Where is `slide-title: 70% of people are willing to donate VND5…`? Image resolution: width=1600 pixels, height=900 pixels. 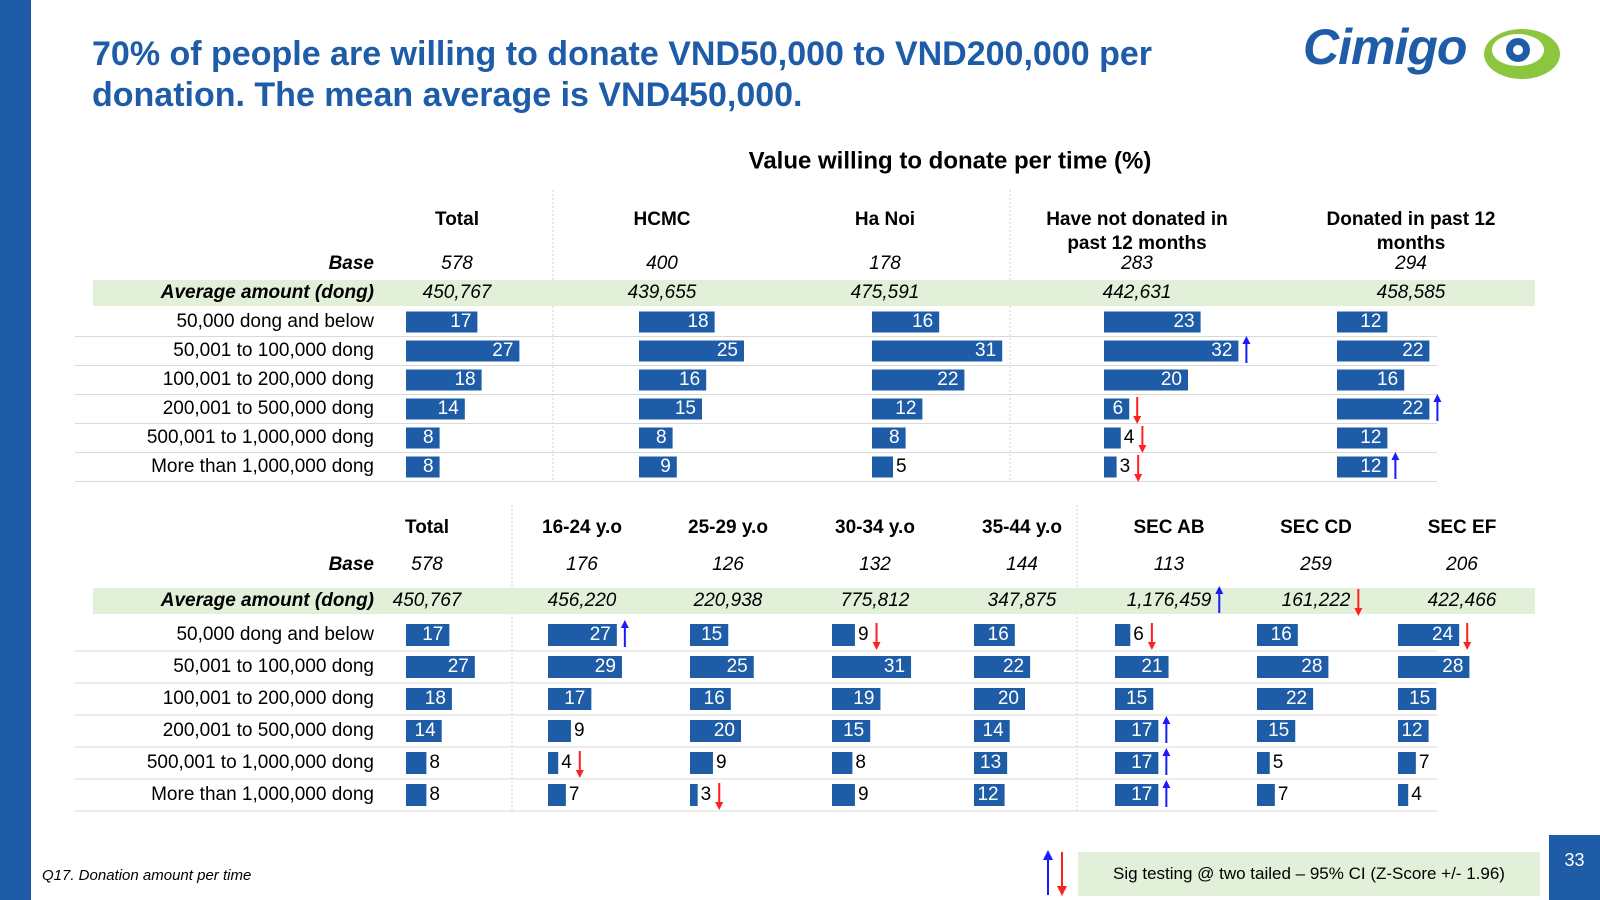 slide-title: 70% of people are willing to donate VND5… is located at coordinates (622, 74).